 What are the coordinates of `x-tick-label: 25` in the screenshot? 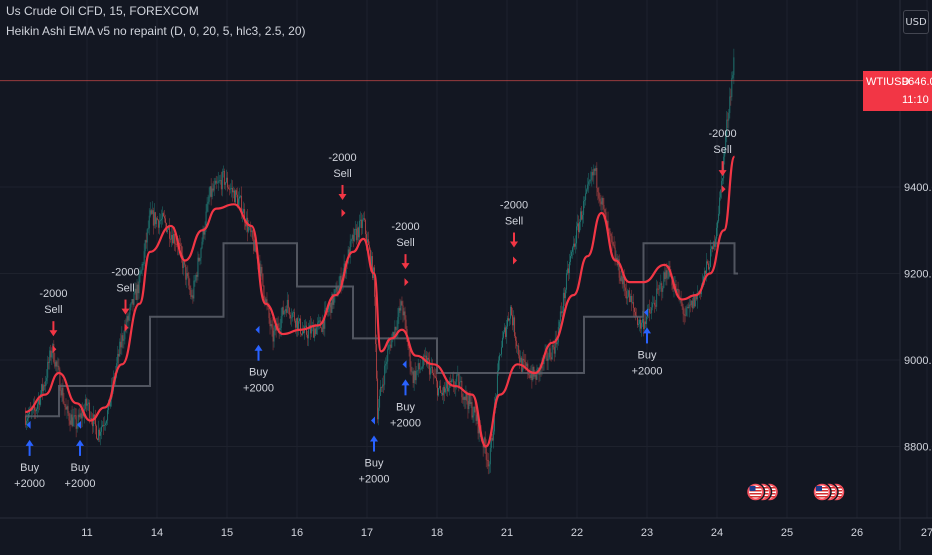 It's located at (787, 533).